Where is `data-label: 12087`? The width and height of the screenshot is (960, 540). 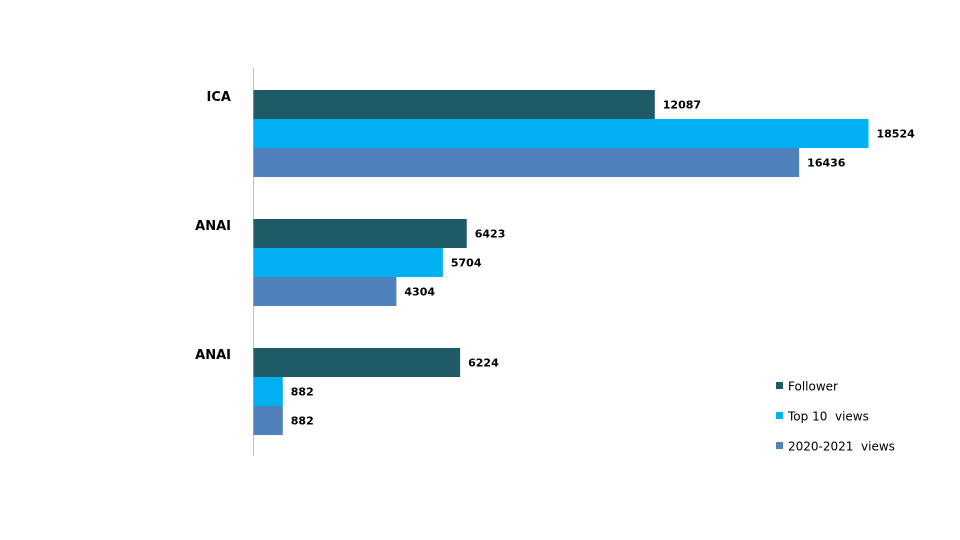 data-label: 12087 is located at coordinates (682, 105).